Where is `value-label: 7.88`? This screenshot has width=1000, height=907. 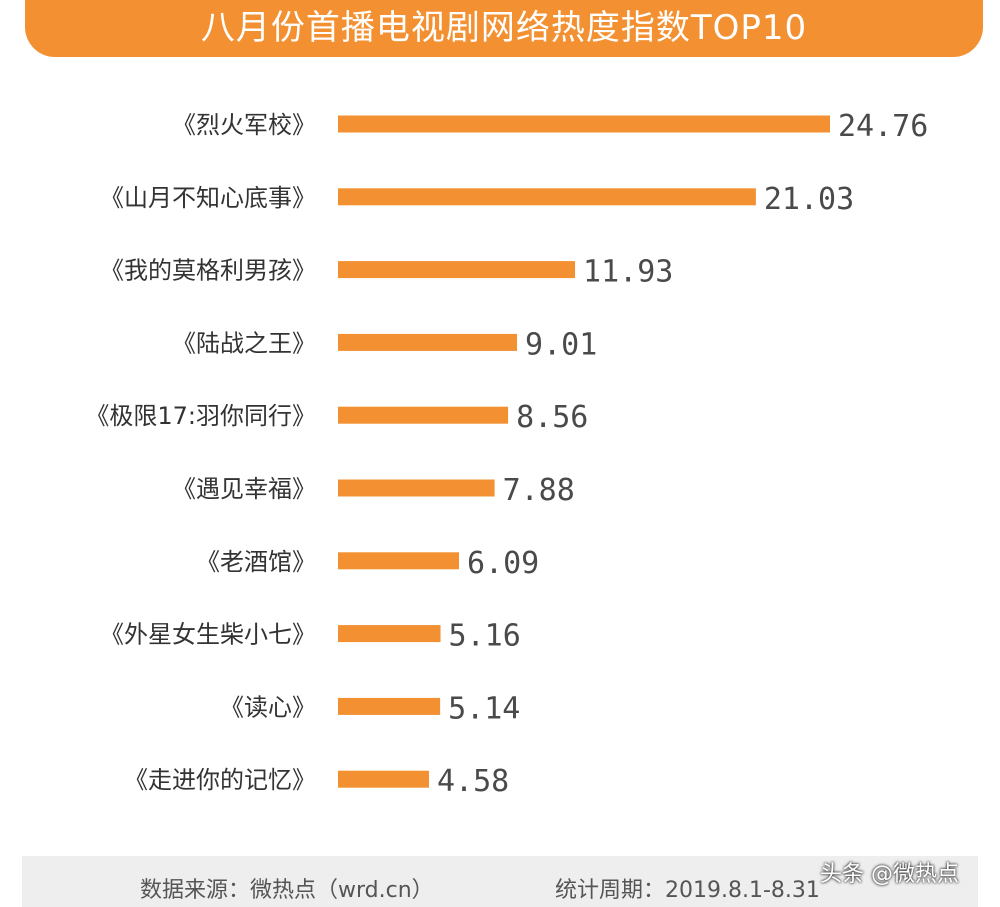
value-label: 7.88 is located at coordinates (539, 490).